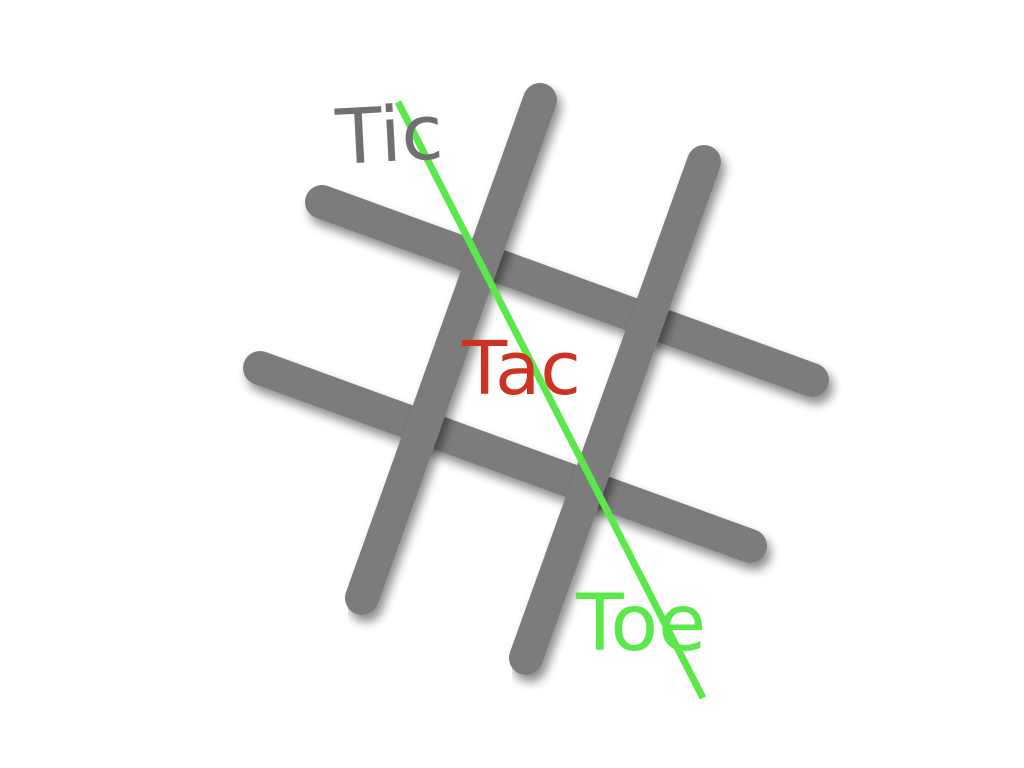 The height and width of the screenshot is (768, 1024). I want to click on grid-line-horizontal-top, so click(567, 291).